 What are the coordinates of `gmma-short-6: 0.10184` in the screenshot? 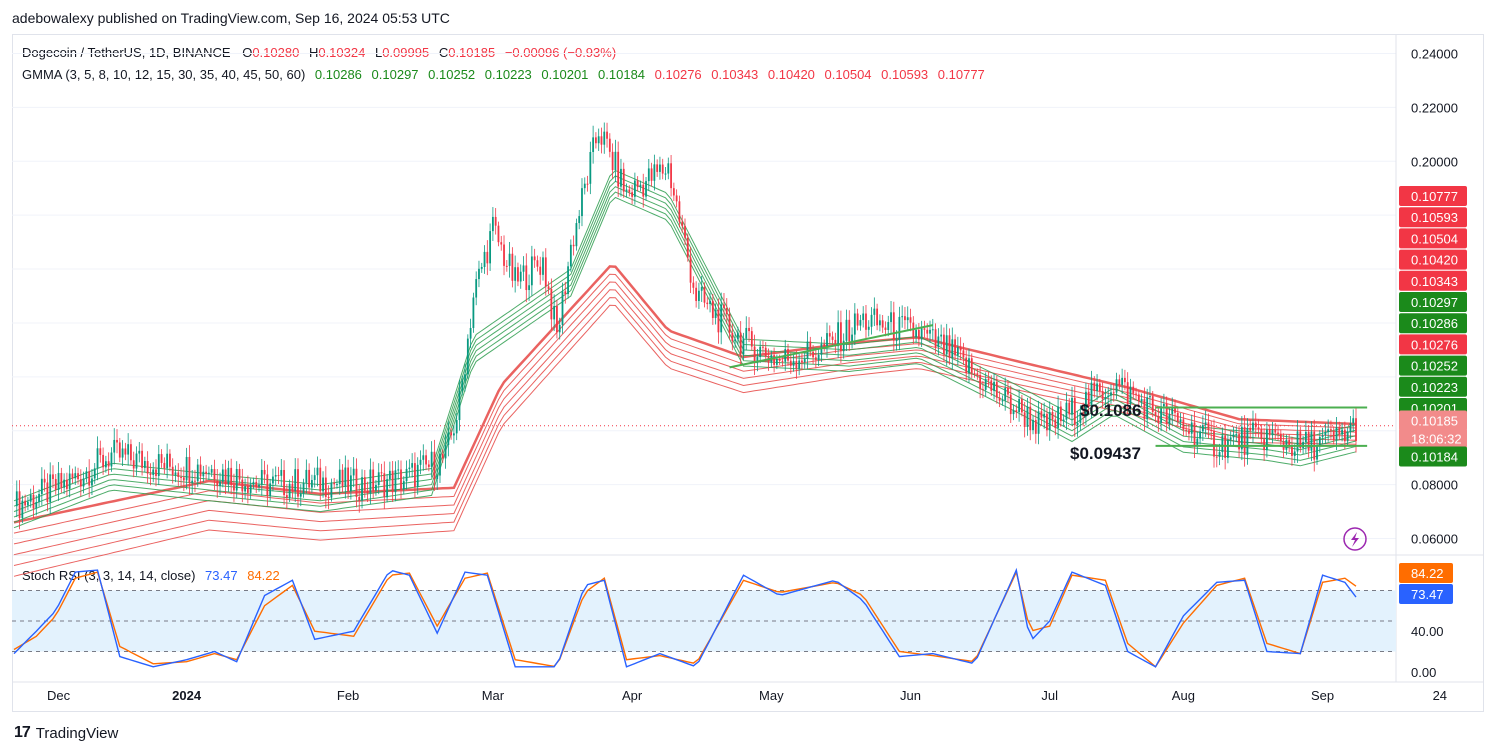 It's located at (622, 74).